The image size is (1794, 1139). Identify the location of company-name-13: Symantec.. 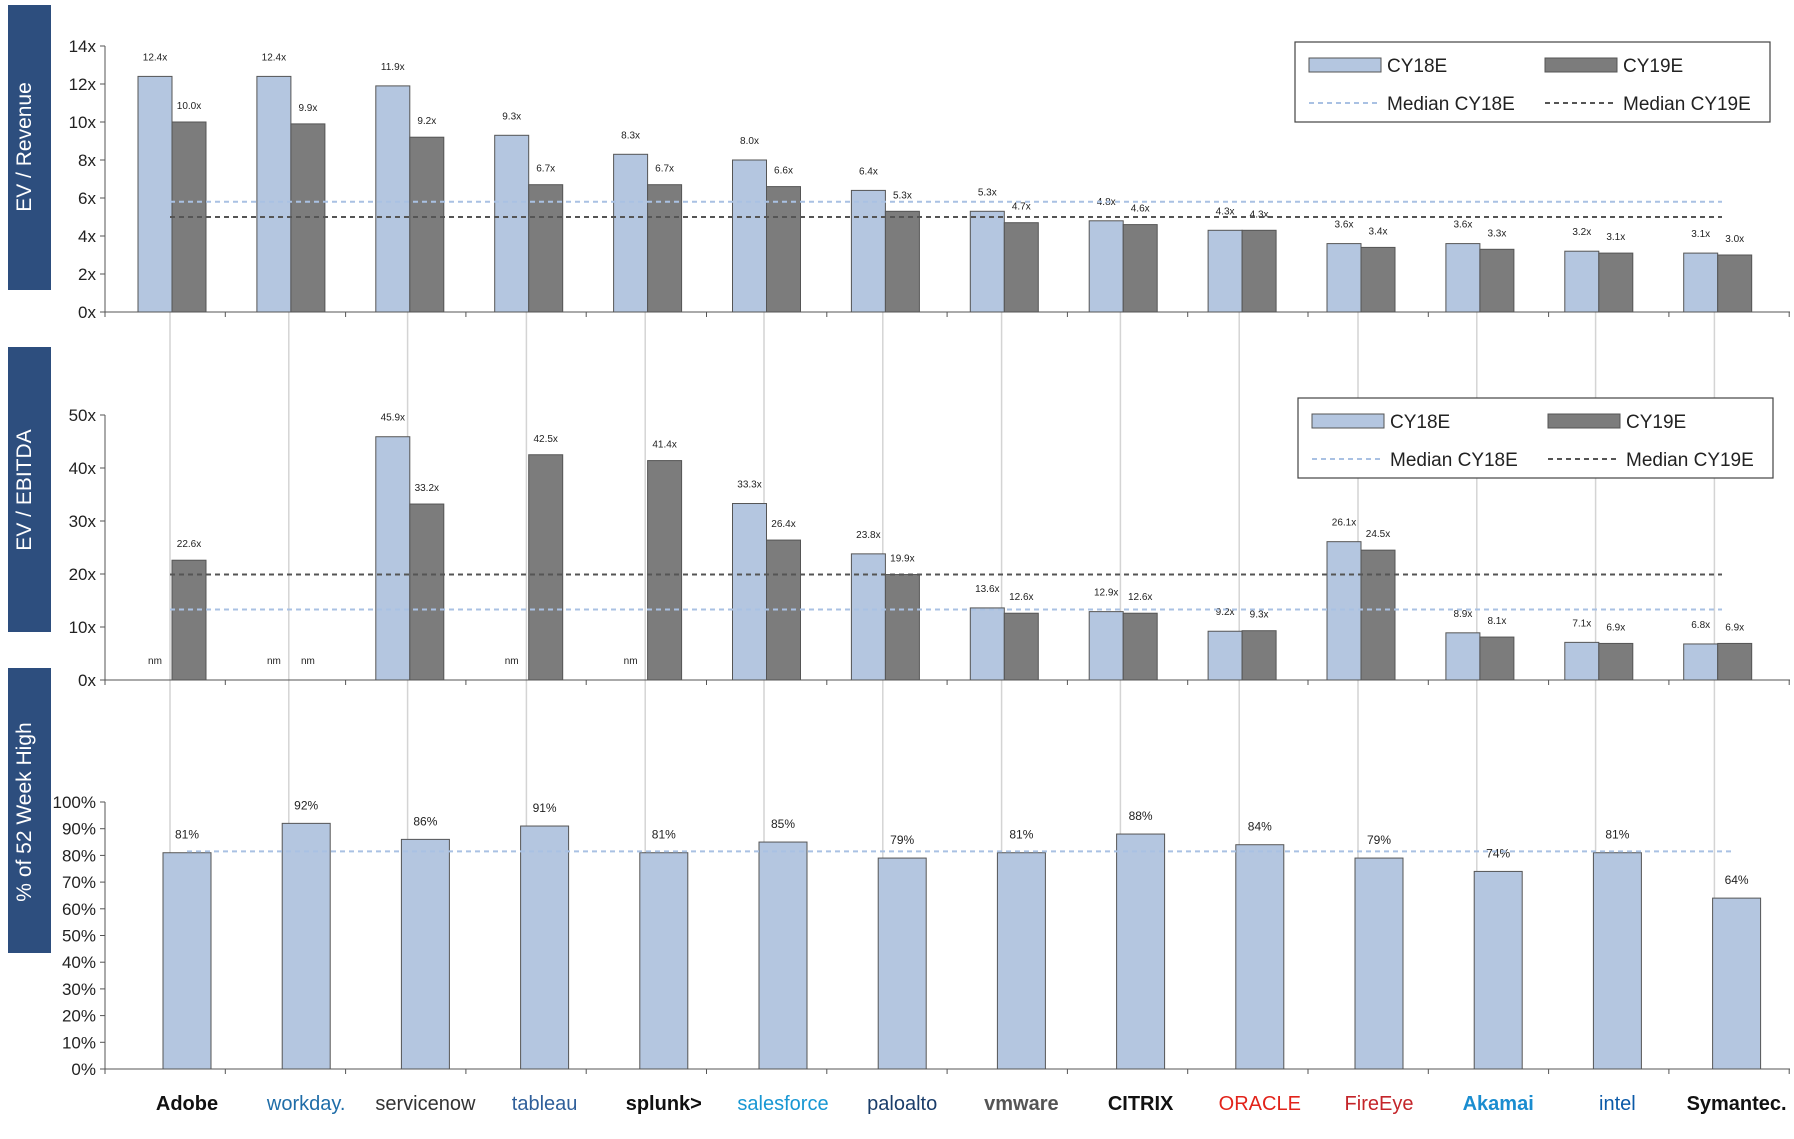
(1737, 1104).